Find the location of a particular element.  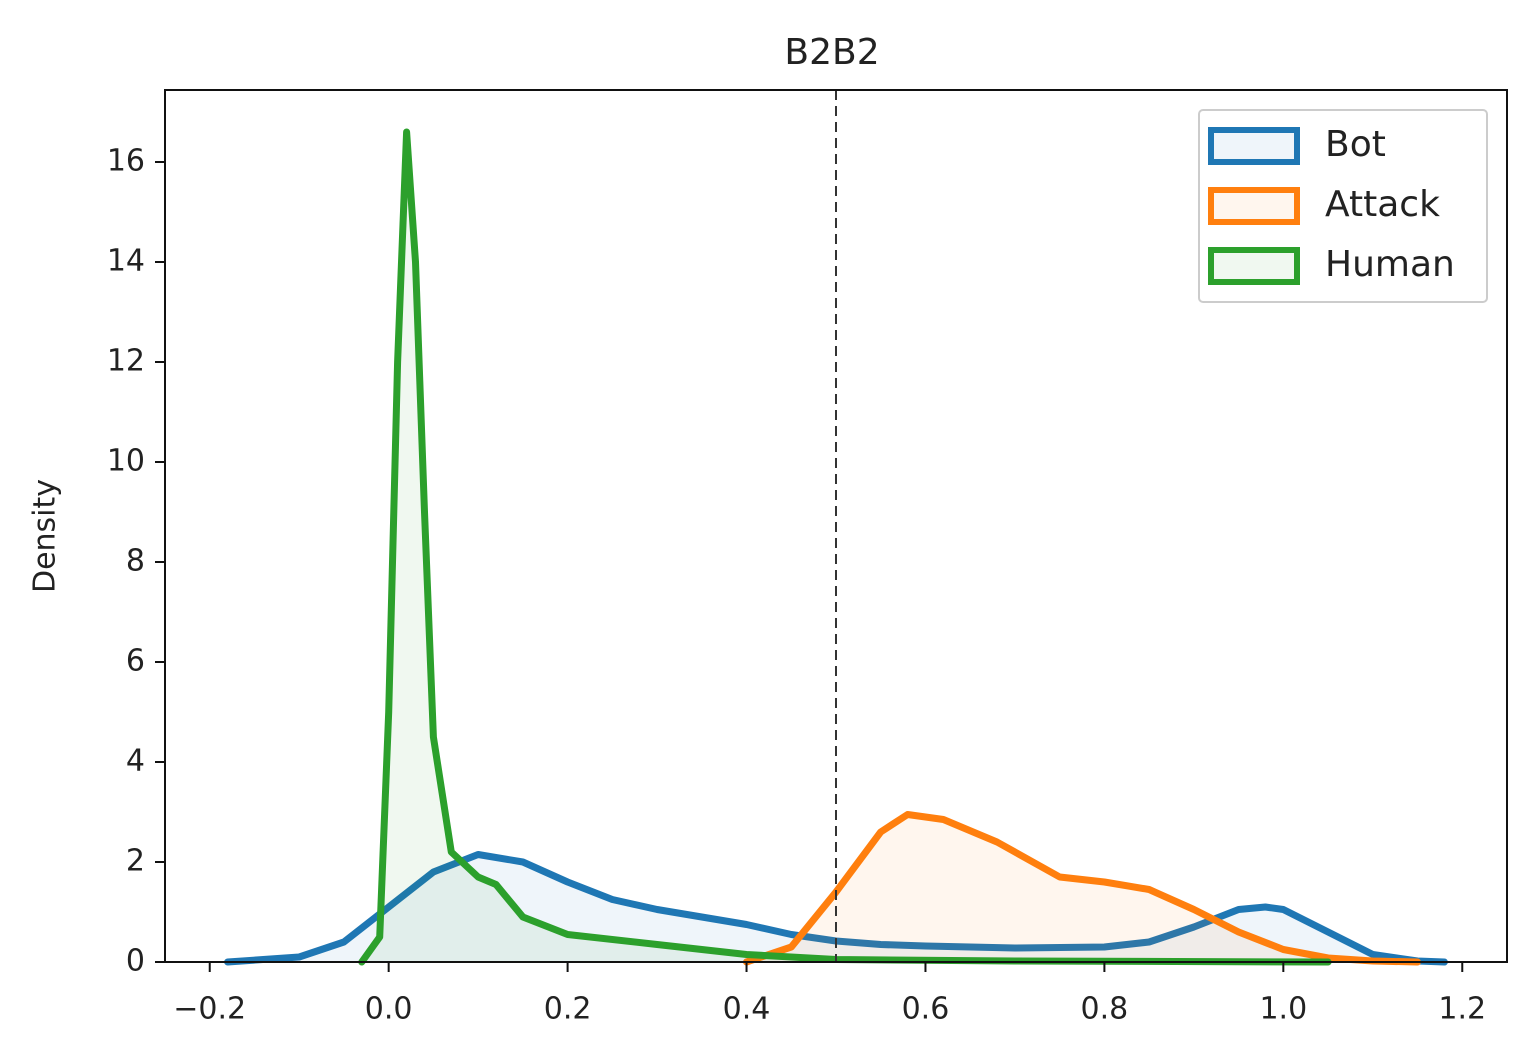

y-tick-label: 6 is located at coordinates (135, 661).